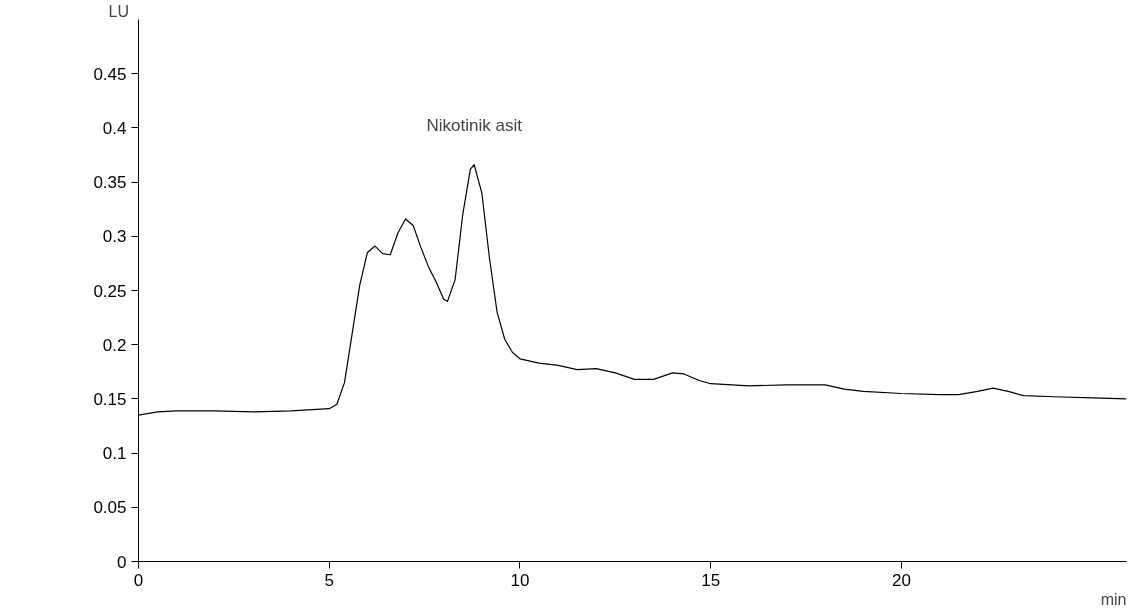 The height and width of the screenshot is (609, 1132). What do you see at coordinates (711, 580) in the screenshot?
I see `x-tick-label: 15` at bounding box center [711, 580].